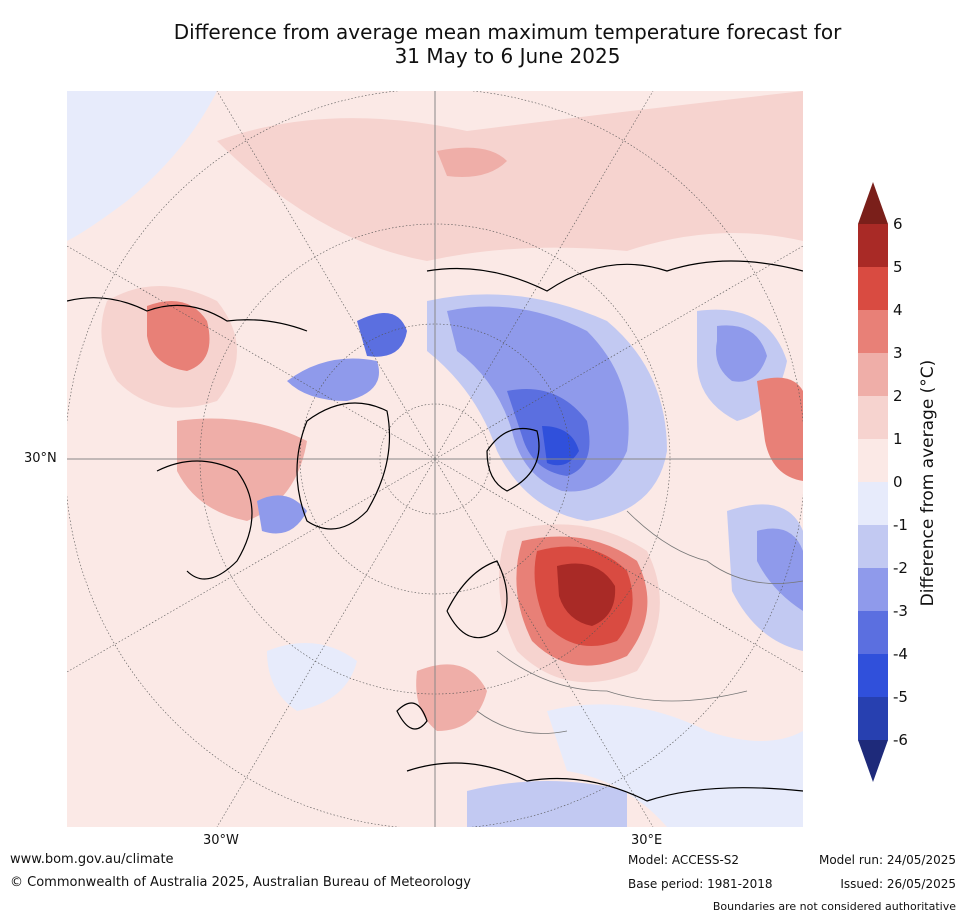 The image size is (965, 919). Describe the element at coordinates (412, 716) in the screenshot. I see `coastline-britain` at that location.